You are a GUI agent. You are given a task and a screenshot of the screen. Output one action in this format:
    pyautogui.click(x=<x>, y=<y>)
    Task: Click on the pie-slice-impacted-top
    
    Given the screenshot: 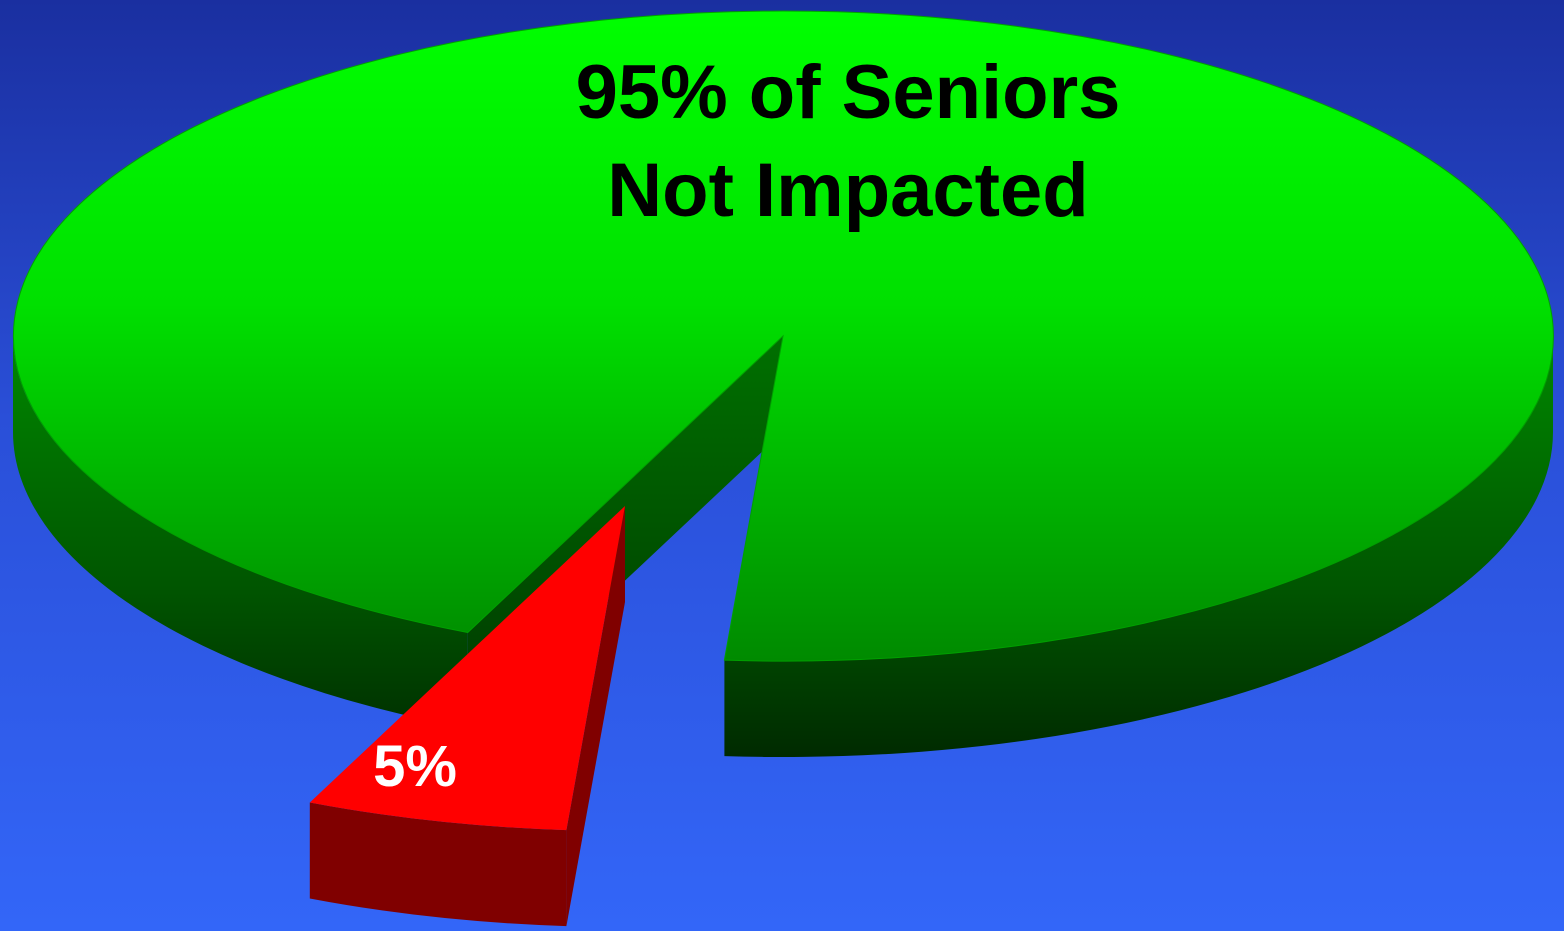 What is the action you would take?
    pyautogui.click(x=467, y=668)
    